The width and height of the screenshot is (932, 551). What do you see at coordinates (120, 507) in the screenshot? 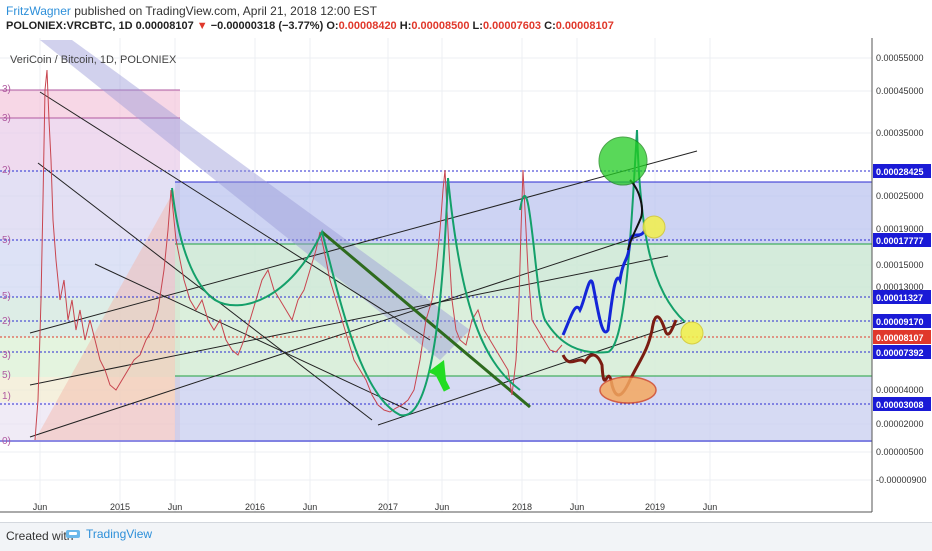
I see `x-tick-label: 2015` at bounding box center [120, 507].